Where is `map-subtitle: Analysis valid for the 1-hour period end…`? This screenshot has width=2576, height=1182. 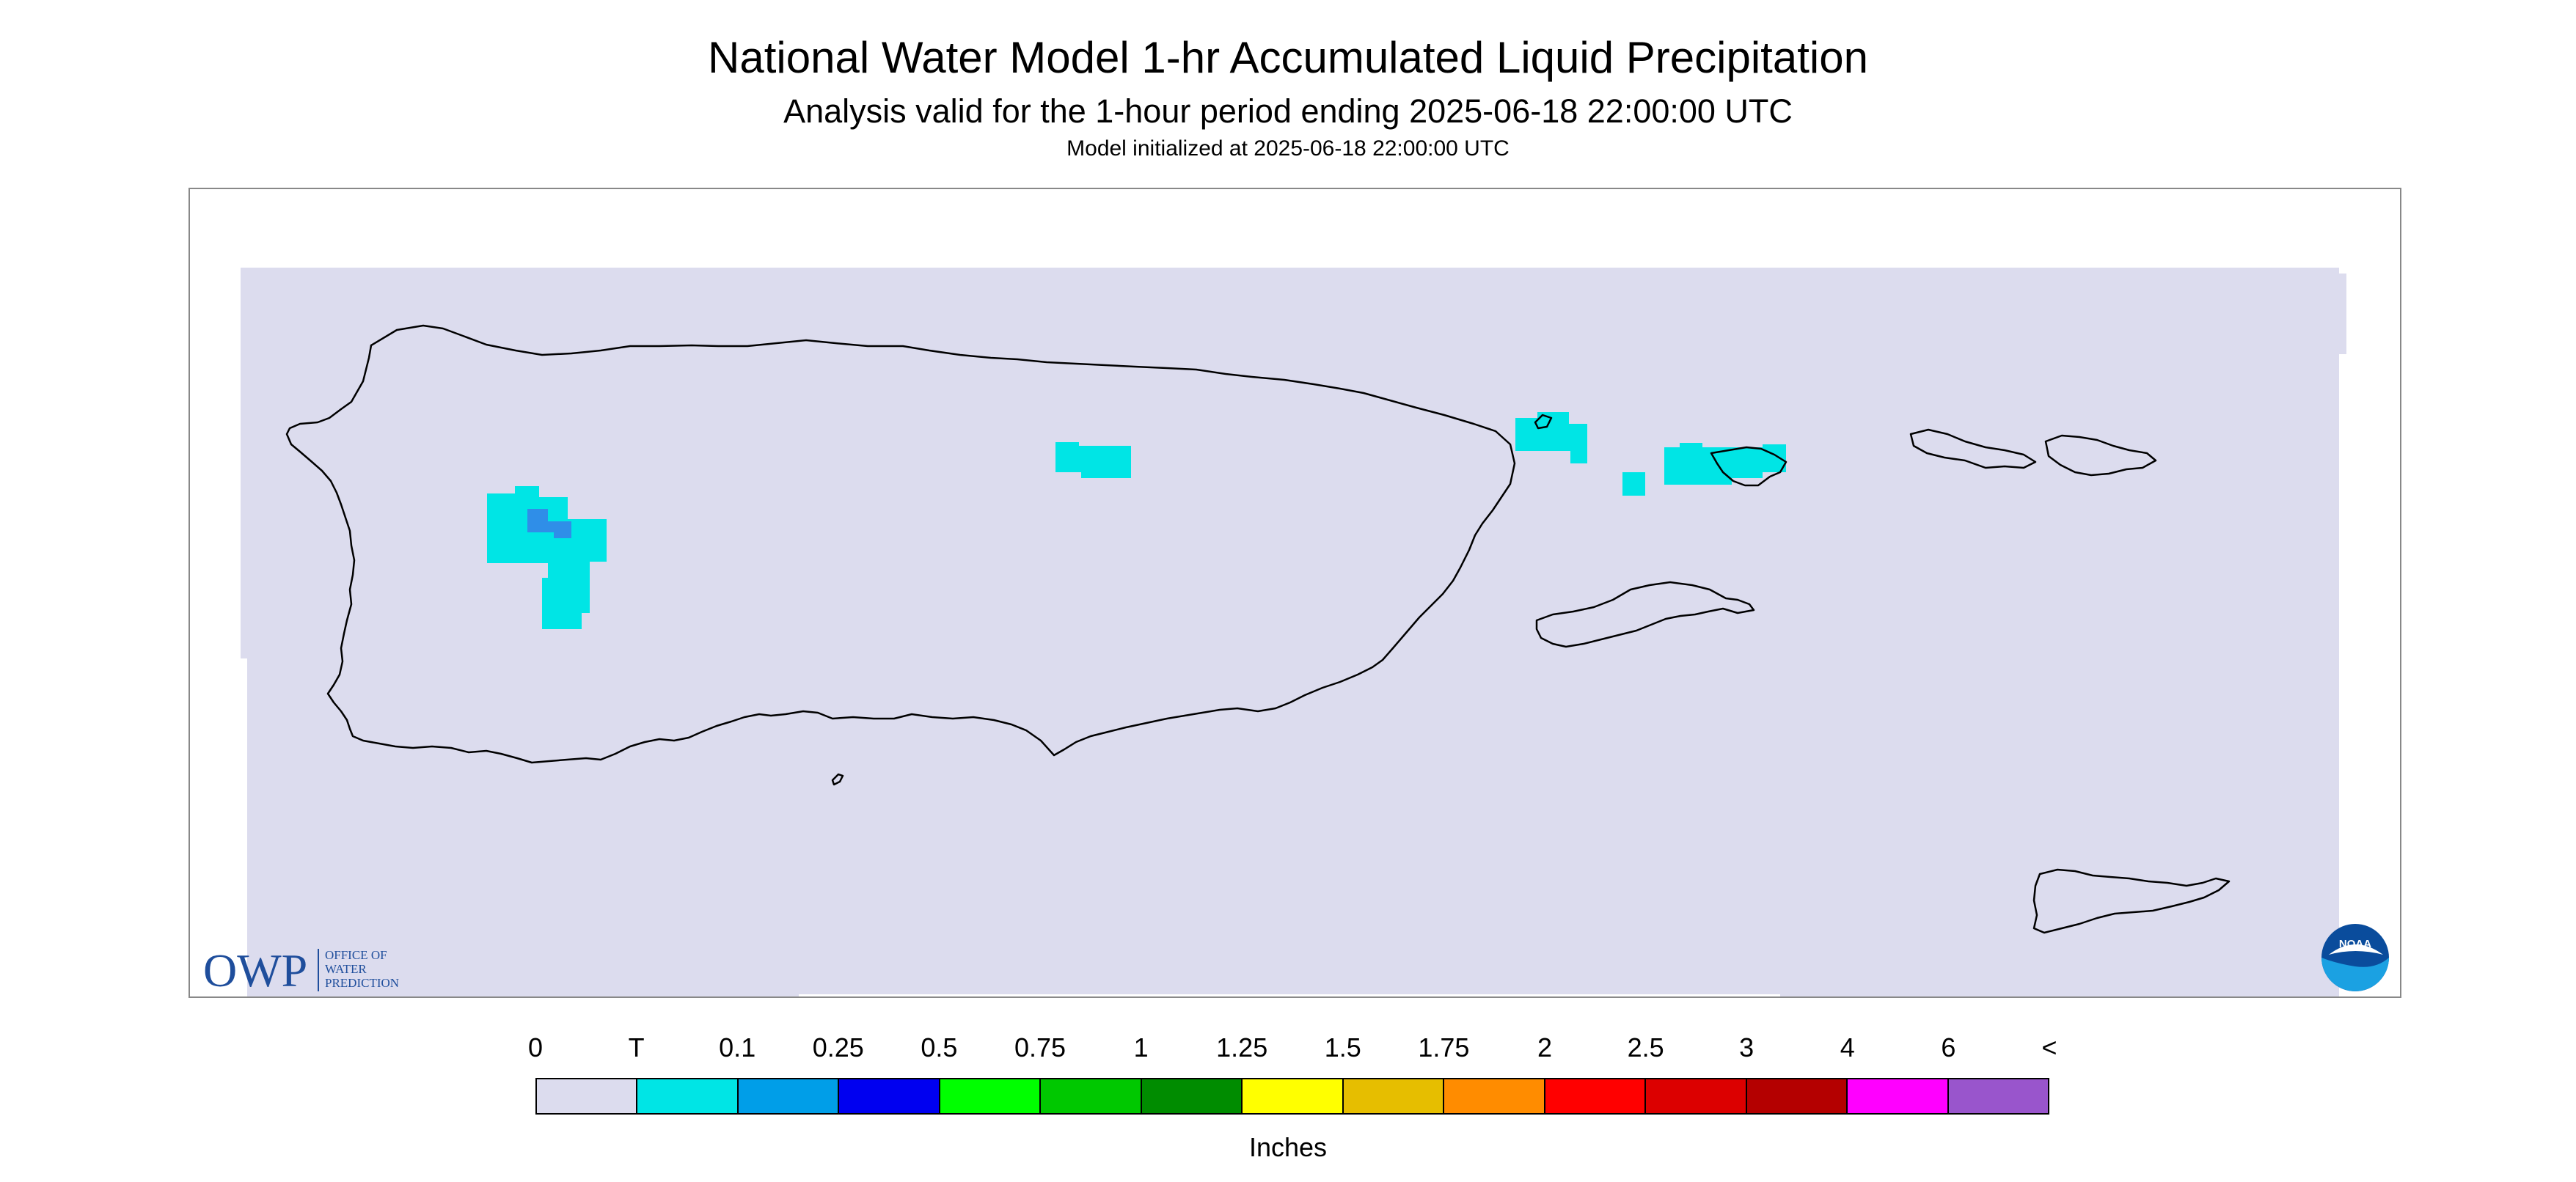
map-subtitle: Analysis valid for the 1-hour period end… is located at coordinates (1288, 111).